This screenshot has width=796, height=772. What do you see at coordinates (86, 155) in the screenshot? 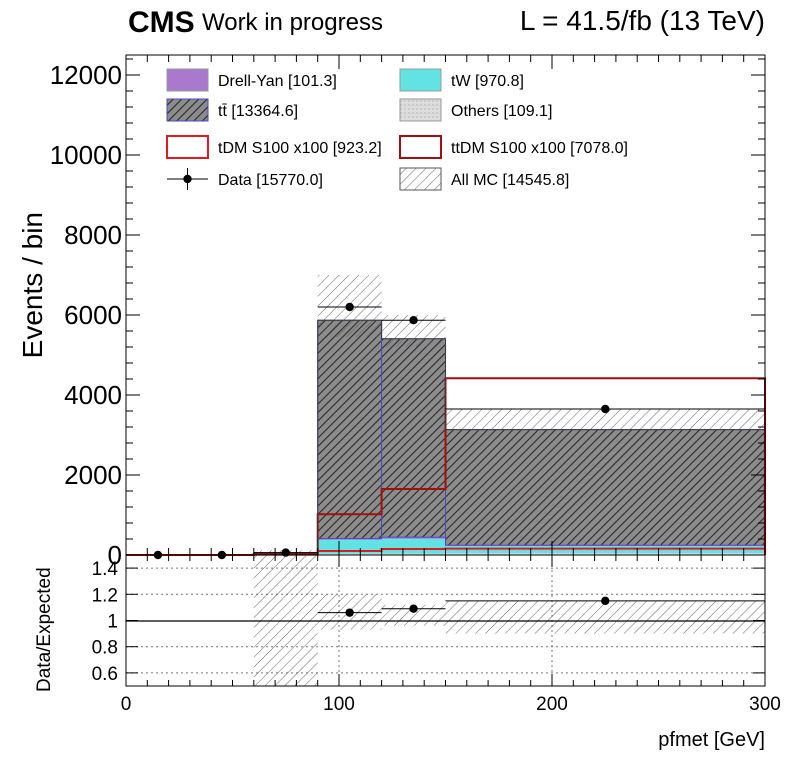
I see `main-ytick-label-5: 10000` at bounding box center [86, 155].